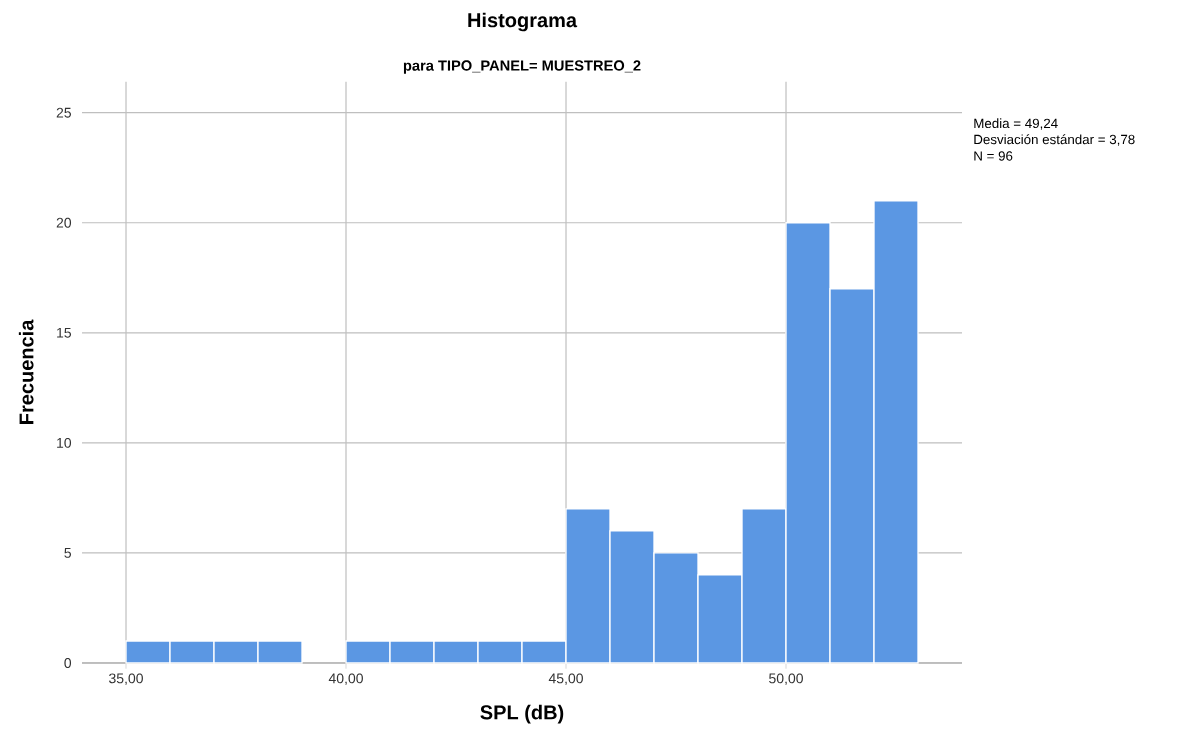 The width and height of the screenshot is (1187, 740). I want to click on y-tick-label: 20, so click(64, 222).